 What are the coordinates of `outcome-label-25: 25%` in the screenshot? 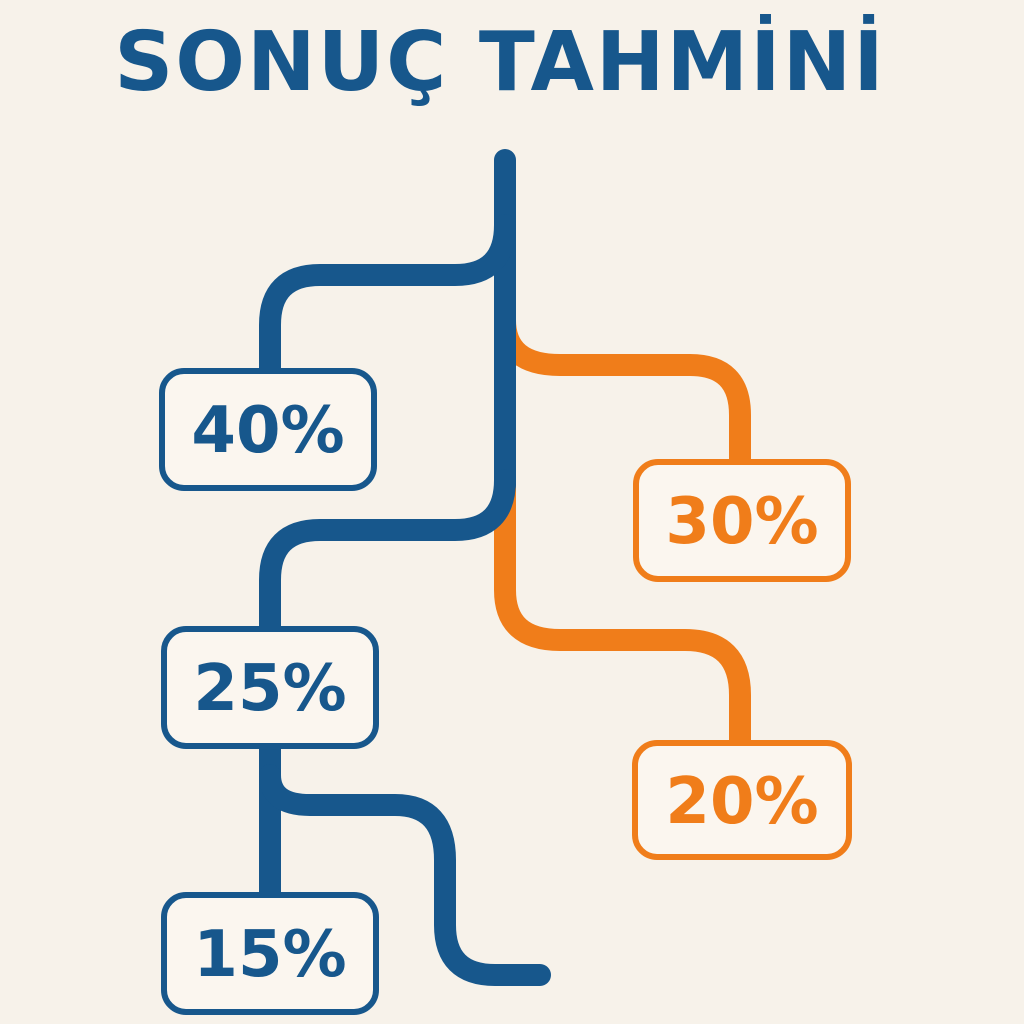 It's located at (269, 689).